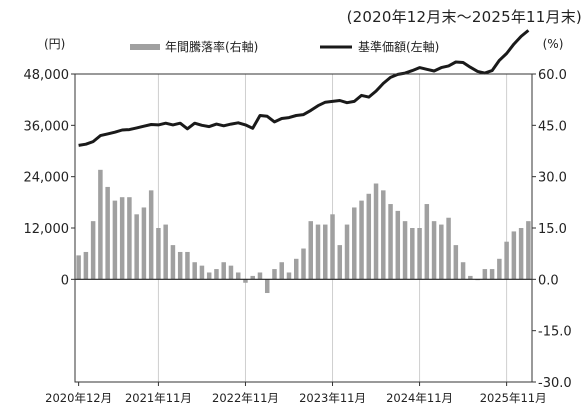 This screenshot has width=588, height=408. Describe the element at coordinates (552, 75) in the screenshot. I see `right-tick-label: 60.0` at that location.